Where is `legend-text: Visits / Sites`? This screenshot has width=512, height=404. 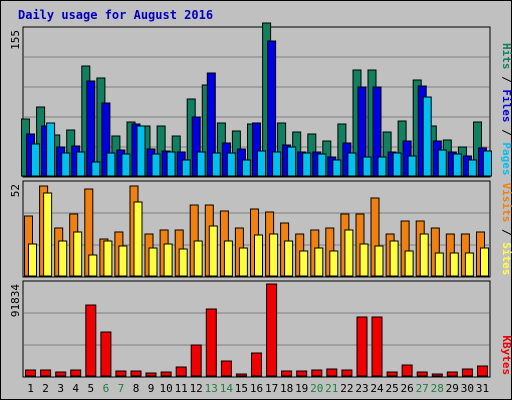
legend-text: Visits / Sites is located at coordinates (506, 229).